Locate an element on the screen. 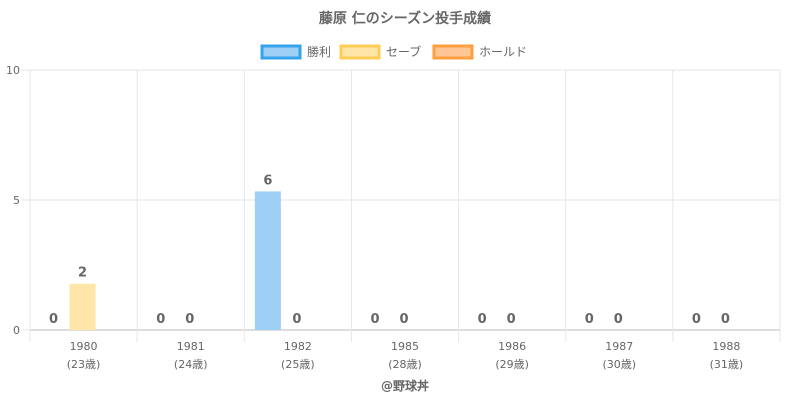 This screenshot has height=400, width=800. legend-label-2: ホールド is located at coordinates (503, 52).